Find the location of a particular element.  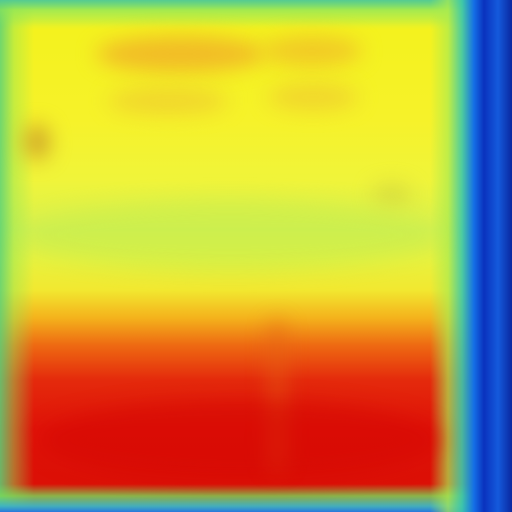

hot-core is located at coordinates (240, 440).